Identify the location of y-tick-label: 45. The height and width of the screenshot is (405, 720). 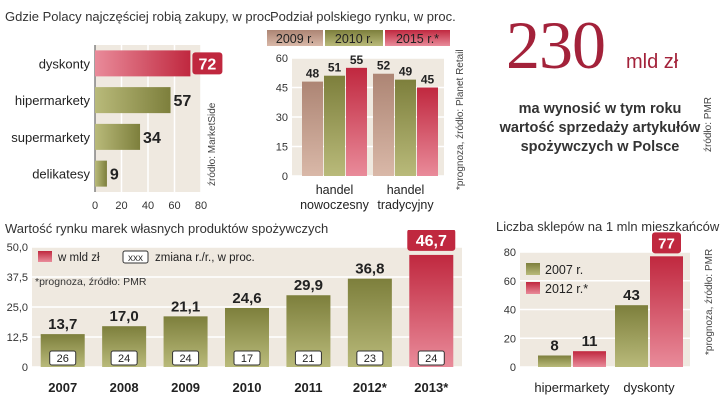
(282, 89).